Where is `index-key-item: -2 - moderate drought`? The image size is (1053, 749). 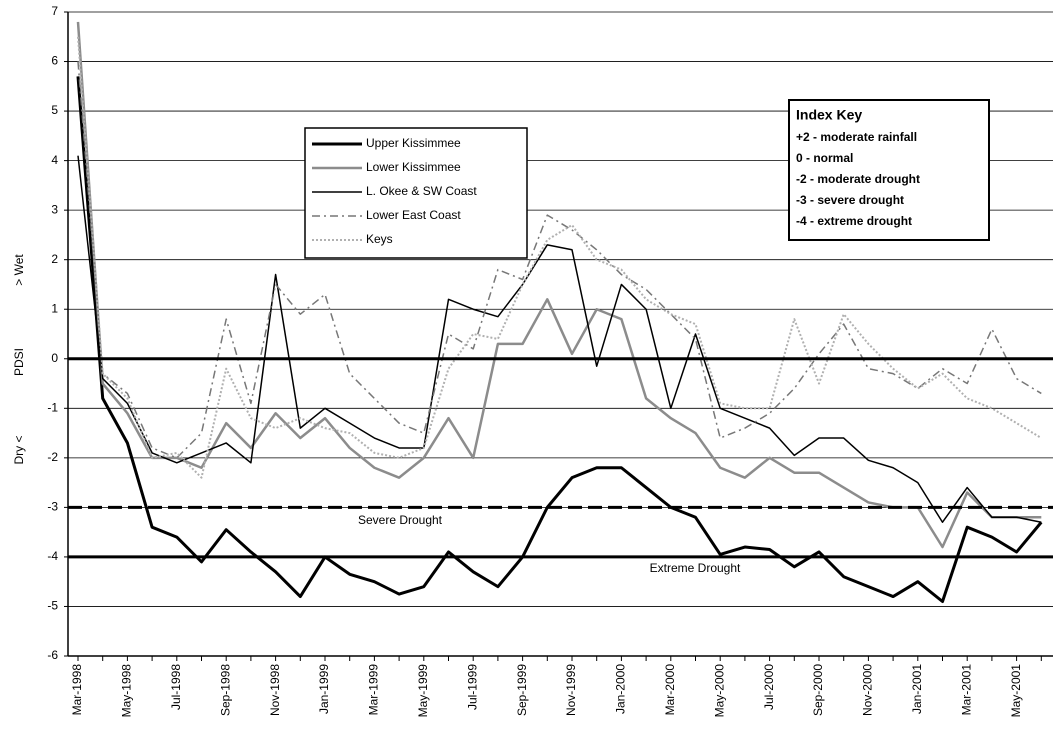 index-key-item: -2 - moderate drought is located at coordinates (858, 179).